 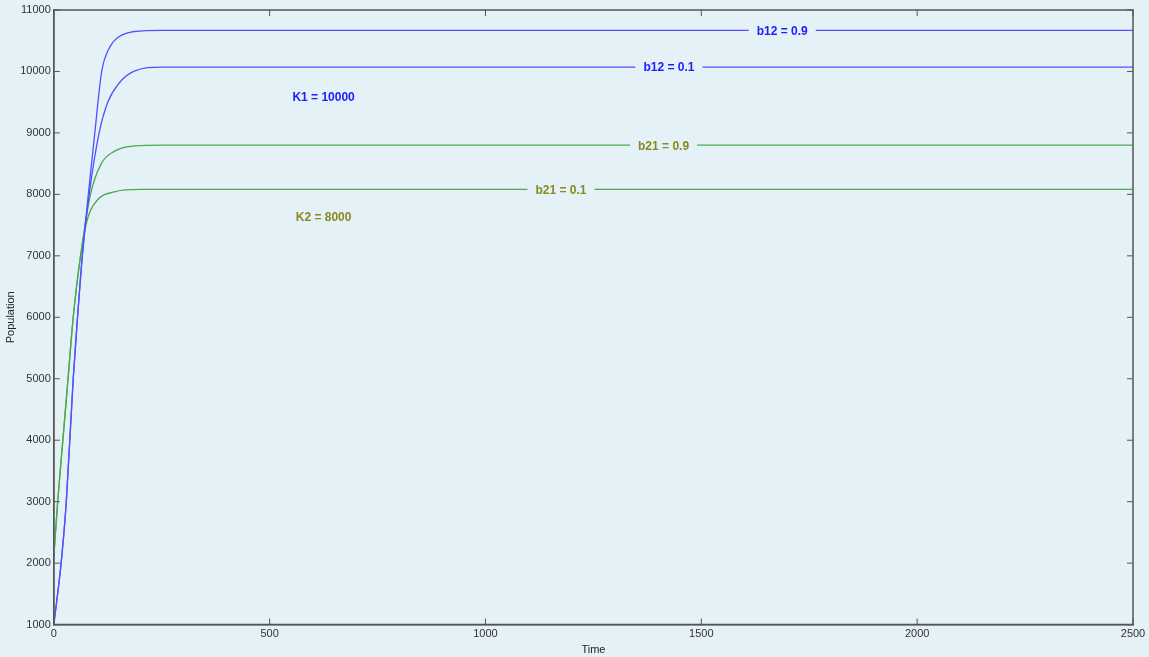 What do you see at coordinates (36, 9) in the screenshot?
I see `y-tick-label: 11000` at bounding box center [36, 9].